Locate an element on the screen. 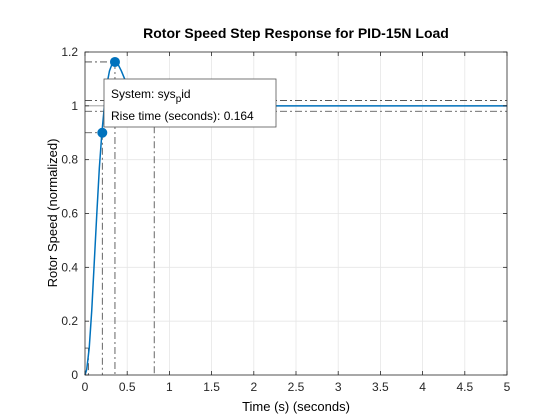 The height and width of the screenshot is (420, 560). y-axis-label: Rotor Speed (normalized) is located at coordinates (52, 213).